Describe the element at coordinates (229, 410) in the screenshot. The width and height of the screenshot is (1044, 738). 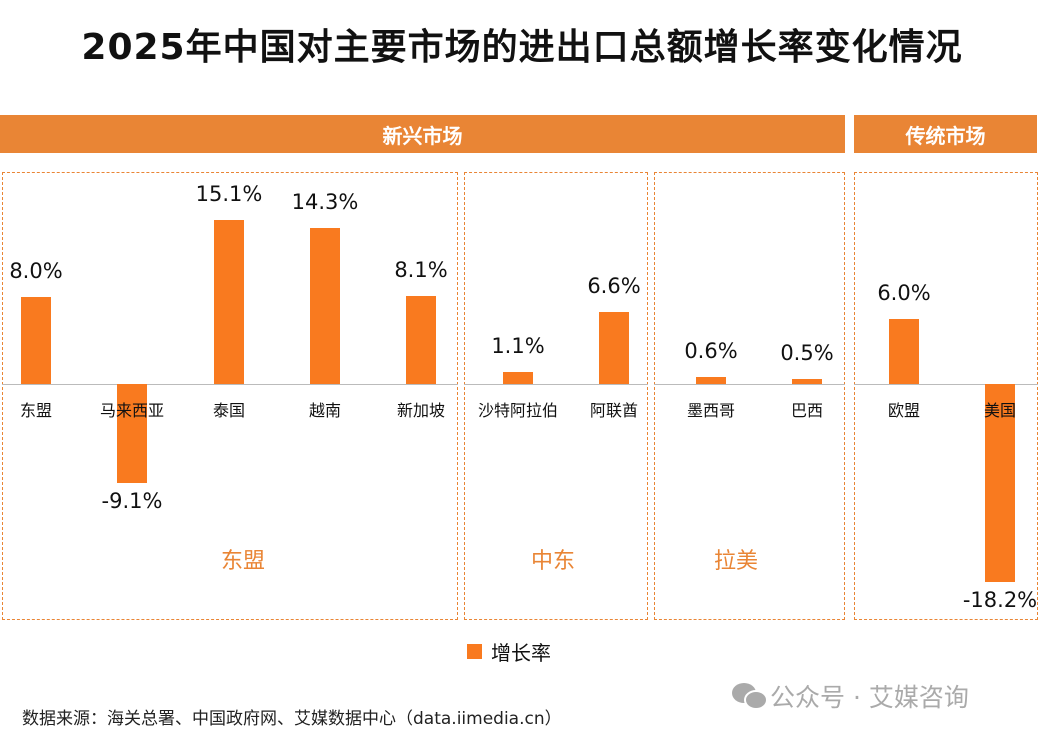
I see `category-label: 泰国` at that location.